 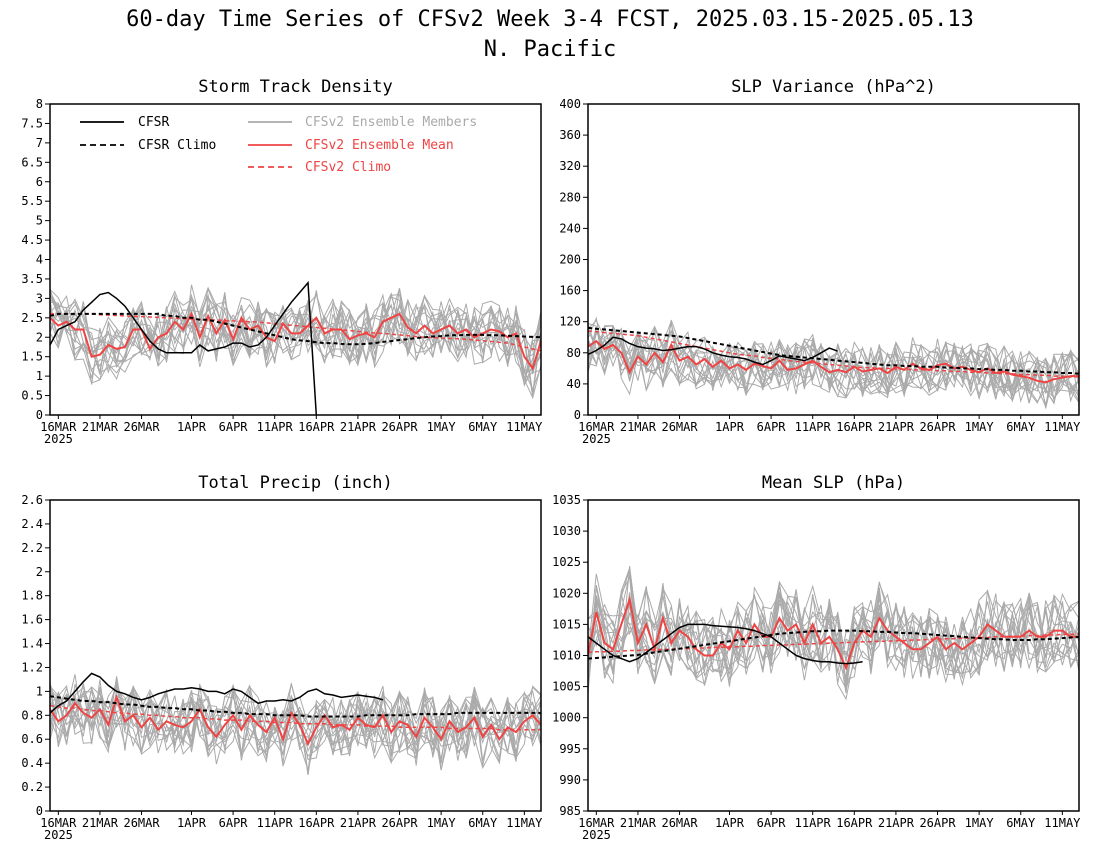 What do you see at coordinates (574, 353) in the screenshot?
I see `y-tick-label: 80` at bounding box center [574, 353].